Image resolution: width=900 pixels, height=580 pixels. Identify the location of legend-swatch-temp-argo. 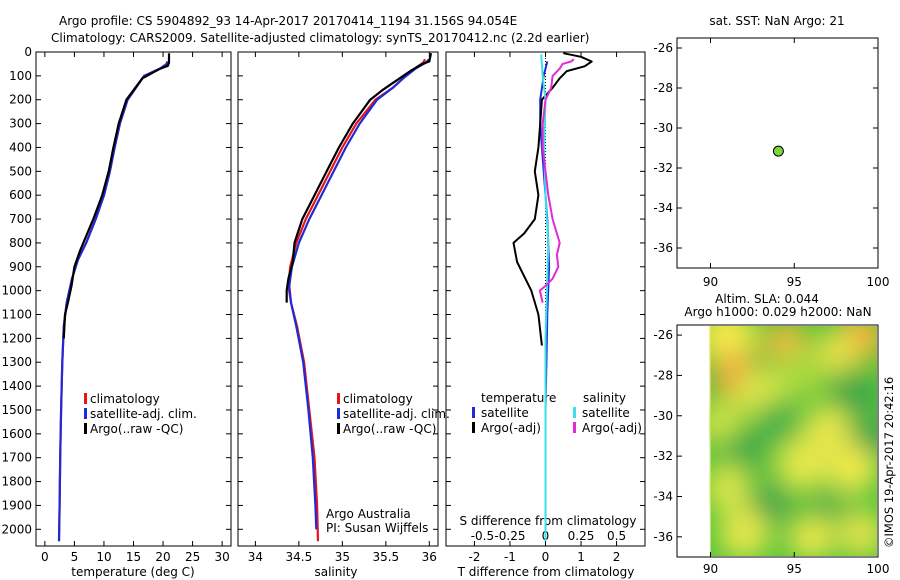
(473, 427).